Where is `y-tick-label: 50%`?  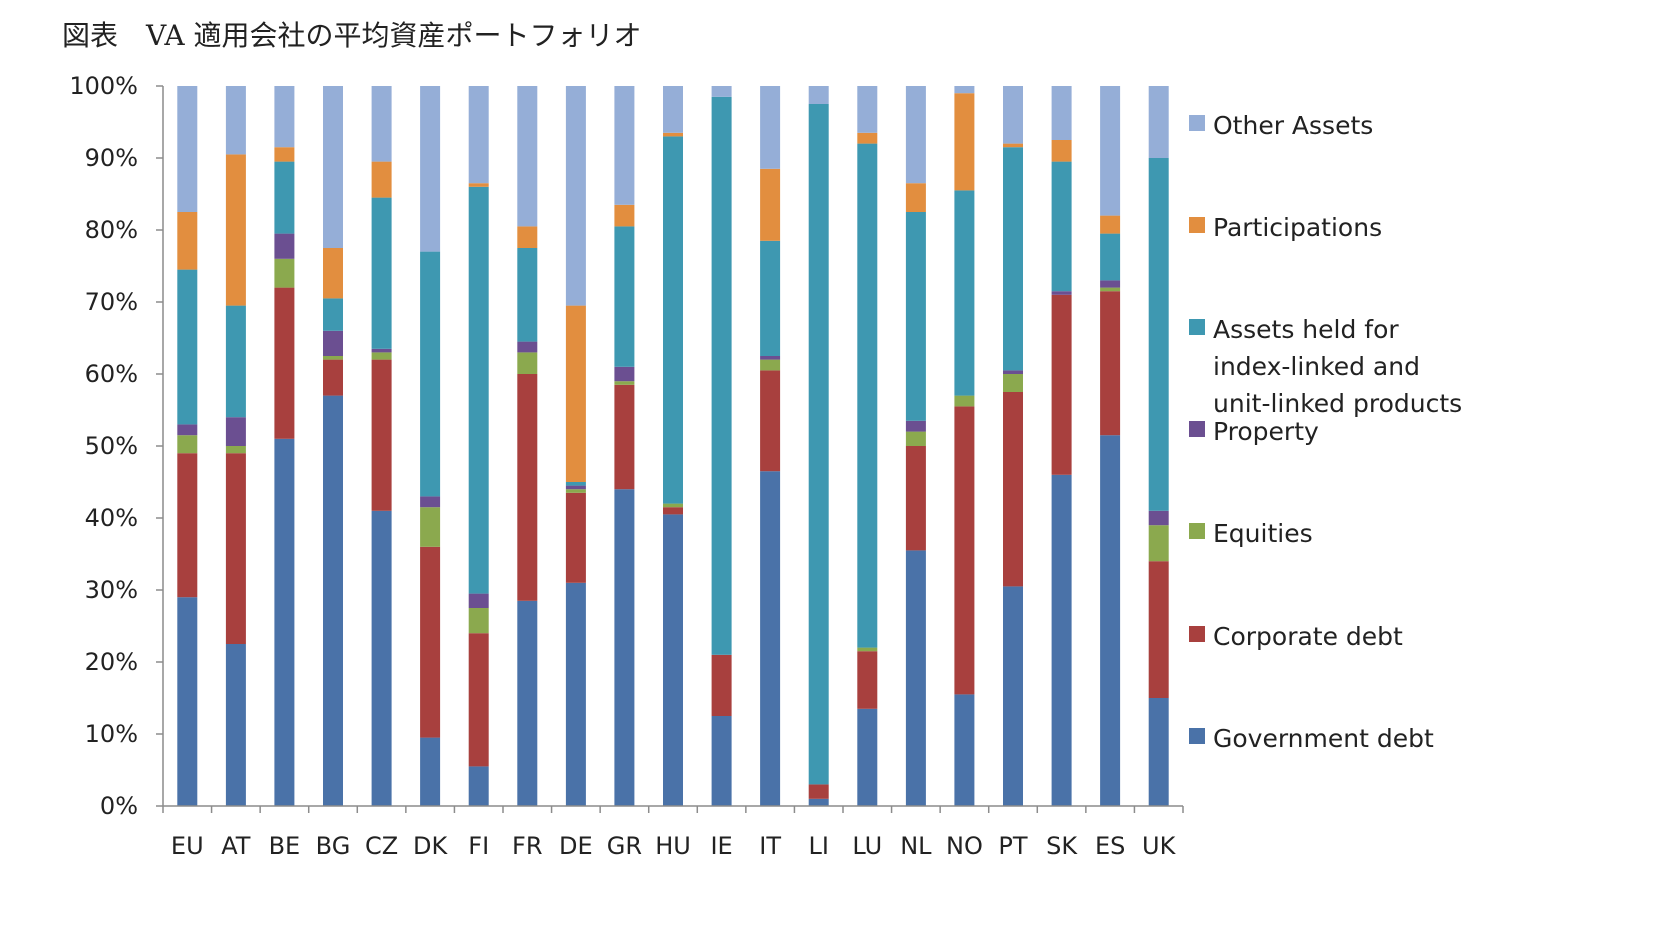
y-tick-label: 50% is located at coordinates (111, 446).